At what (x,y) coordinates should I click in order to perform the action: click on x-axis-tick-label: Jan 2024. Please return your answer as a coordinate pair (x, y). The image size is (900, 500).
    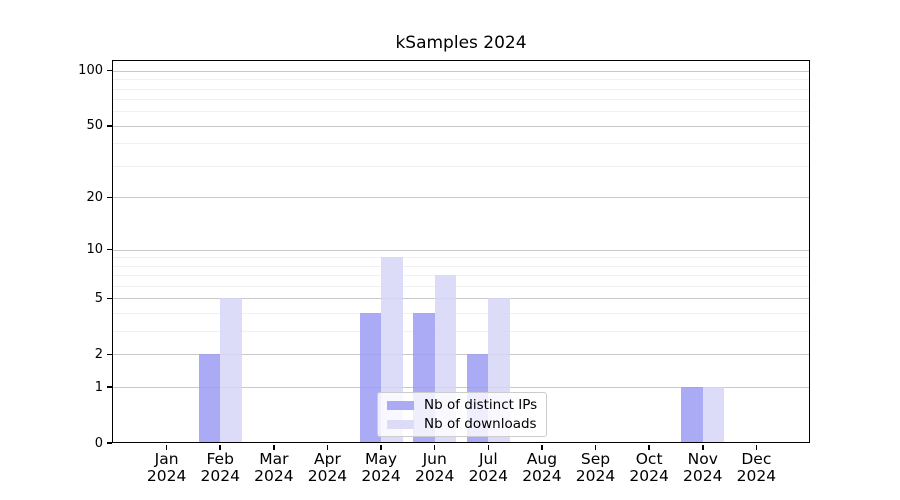
    Looking at the image, I should click on (167, 468).